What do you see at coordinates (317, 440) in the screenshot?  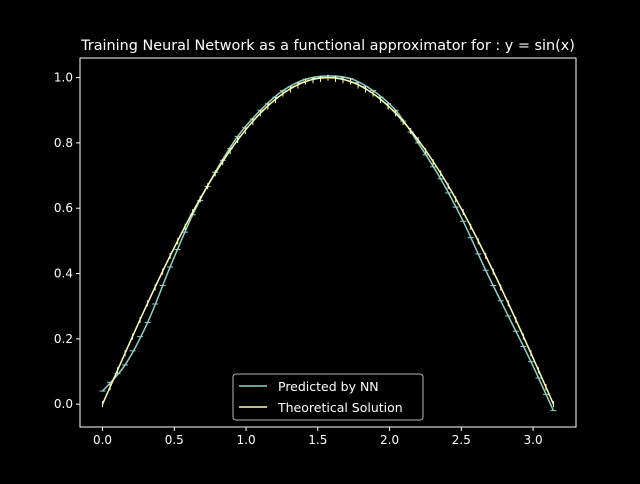 I see `x-tick-label: 1.5` at bounding box center [317, 440].